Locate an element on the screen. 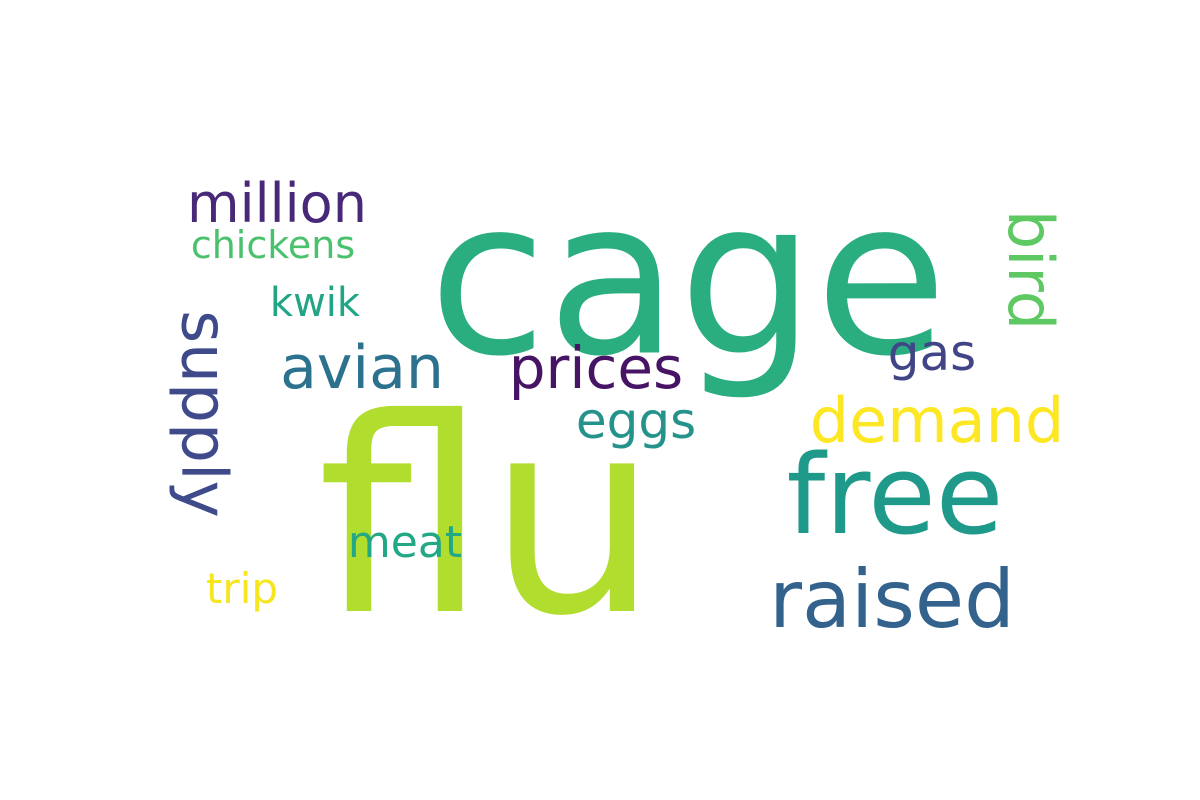 This screenshot has height=800, width=1200. word-bird: bird is located at coordinates (1030, 270).